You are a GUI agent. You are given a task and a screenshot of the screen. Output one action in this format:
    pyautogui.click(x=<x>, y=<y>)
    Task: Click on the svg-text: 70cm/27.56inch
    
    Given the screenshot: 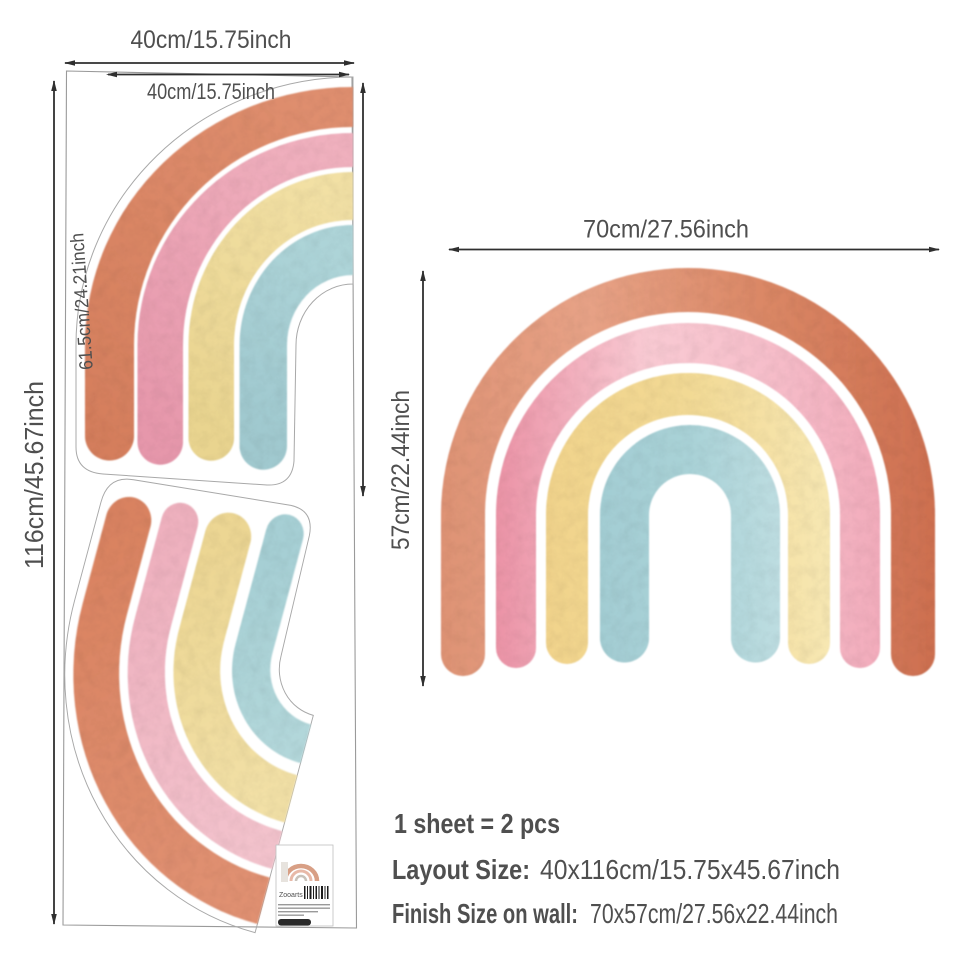 What is the action you would take?
    pyautogui.click(x=666, y=230)
    